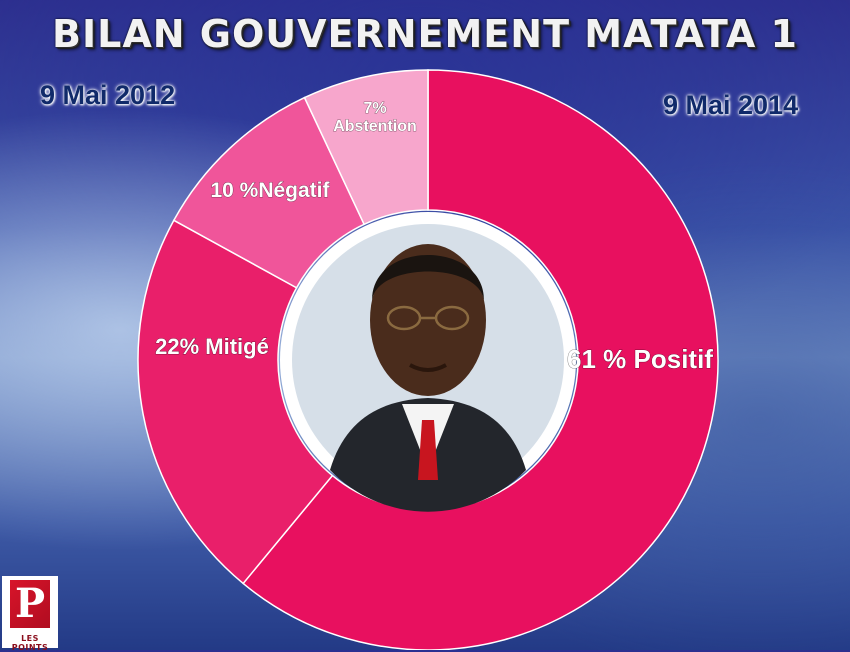 The height and width of the screenshot is (652, 850). I want to click on start-date-label: 9 Mai 2012, so click(108, 95).